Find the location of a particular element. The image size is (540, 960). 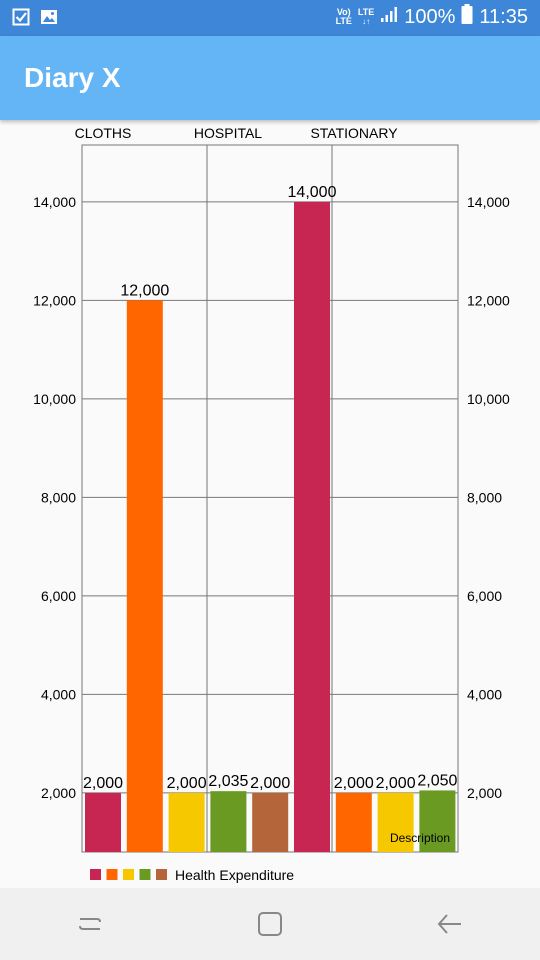

y-tick-label-left: 4,000 is located at coordinates (58, 694).